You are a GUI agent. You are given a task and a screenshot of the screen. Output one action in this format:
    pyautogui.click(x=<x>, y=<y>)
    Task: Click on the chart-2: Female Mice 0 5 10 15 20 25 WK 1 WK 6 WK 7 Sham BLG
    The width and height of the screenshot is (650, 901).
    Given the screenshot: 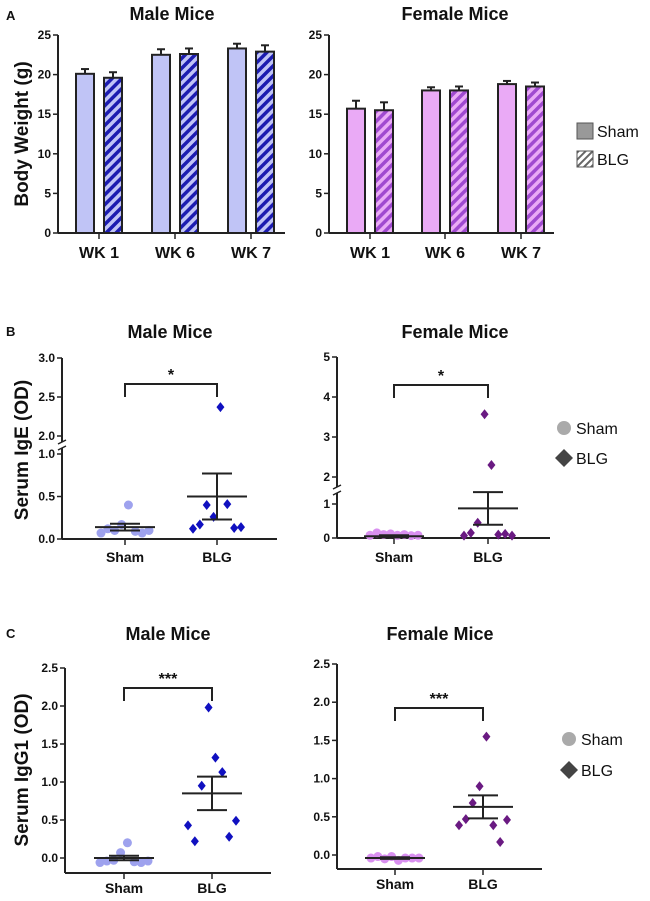 What is the action you would take?
    pyautogui.click(x=474, y=133)
    